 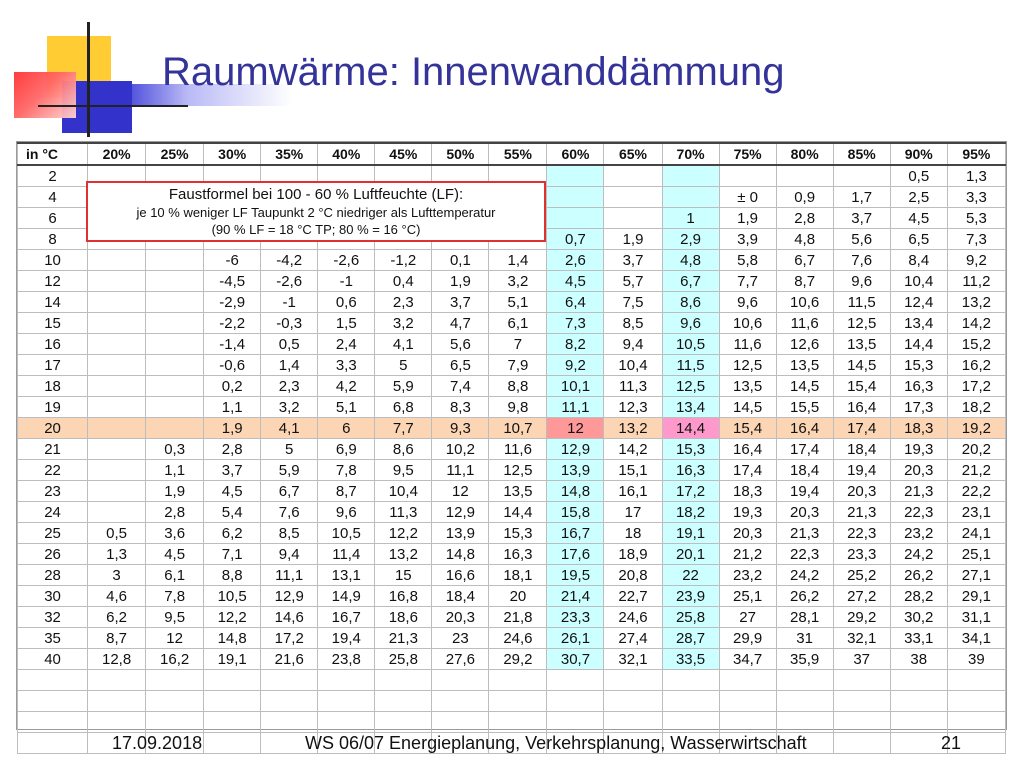 What do you see at coordinates (690, 218) in the screenshot?
I see `dew-point-cell: 1` at bounding box center [690, 218].